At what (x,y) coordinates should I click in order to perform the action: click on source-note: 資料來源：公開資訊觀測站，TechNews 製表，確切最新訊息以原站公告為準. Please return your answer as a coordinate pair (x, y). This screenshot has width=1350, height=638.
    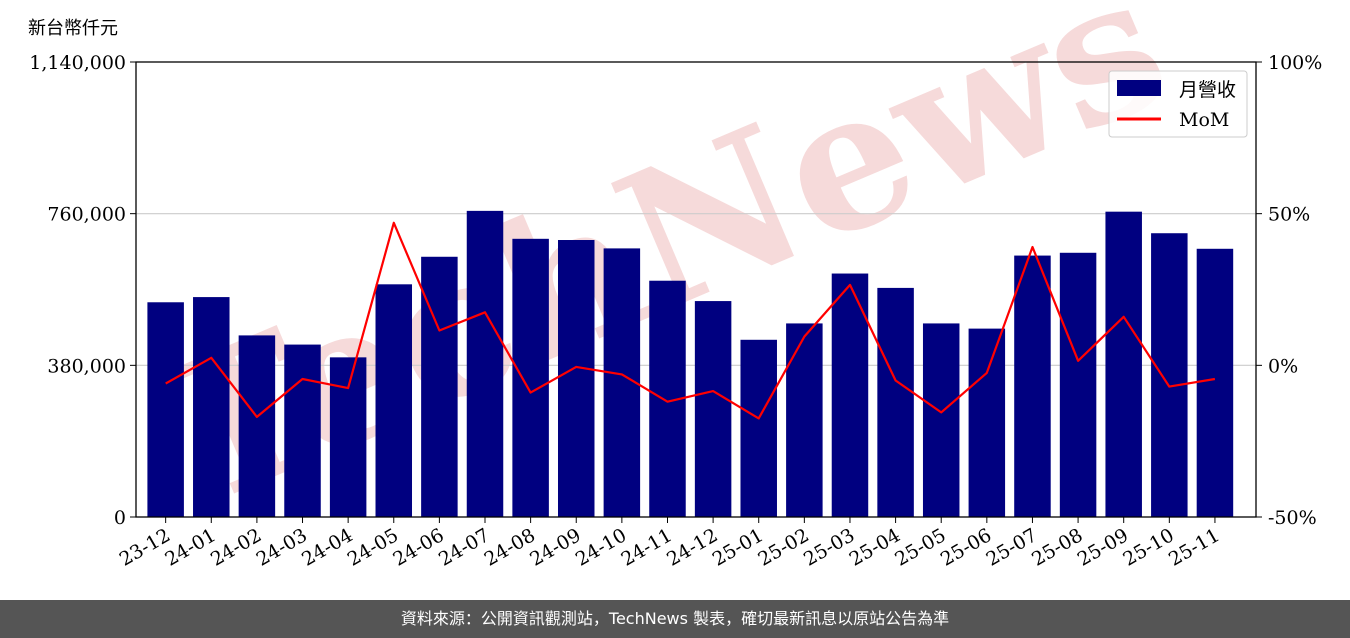
    Looking at the image, I should click on (675, 618).